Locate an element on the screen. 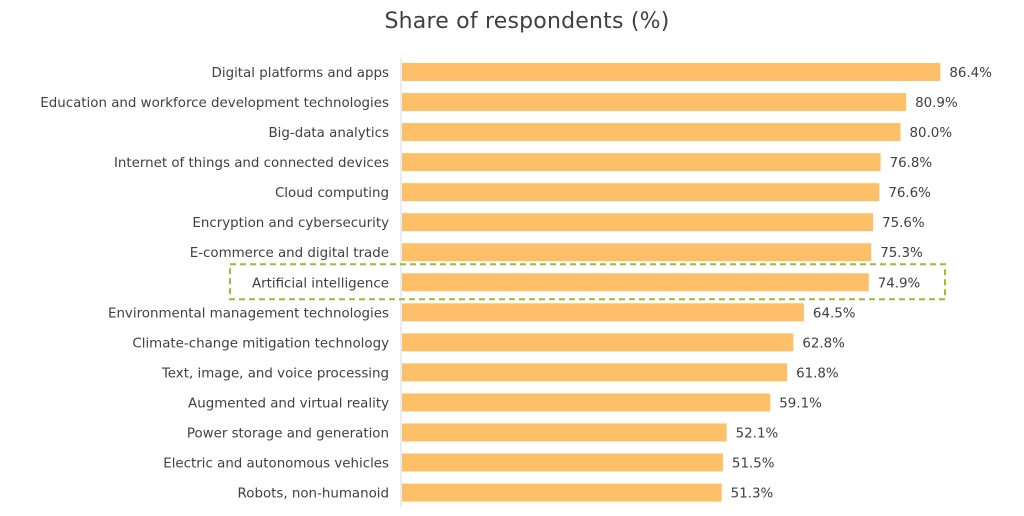  data-label: 75.6% is located at coordinates (903, 223).